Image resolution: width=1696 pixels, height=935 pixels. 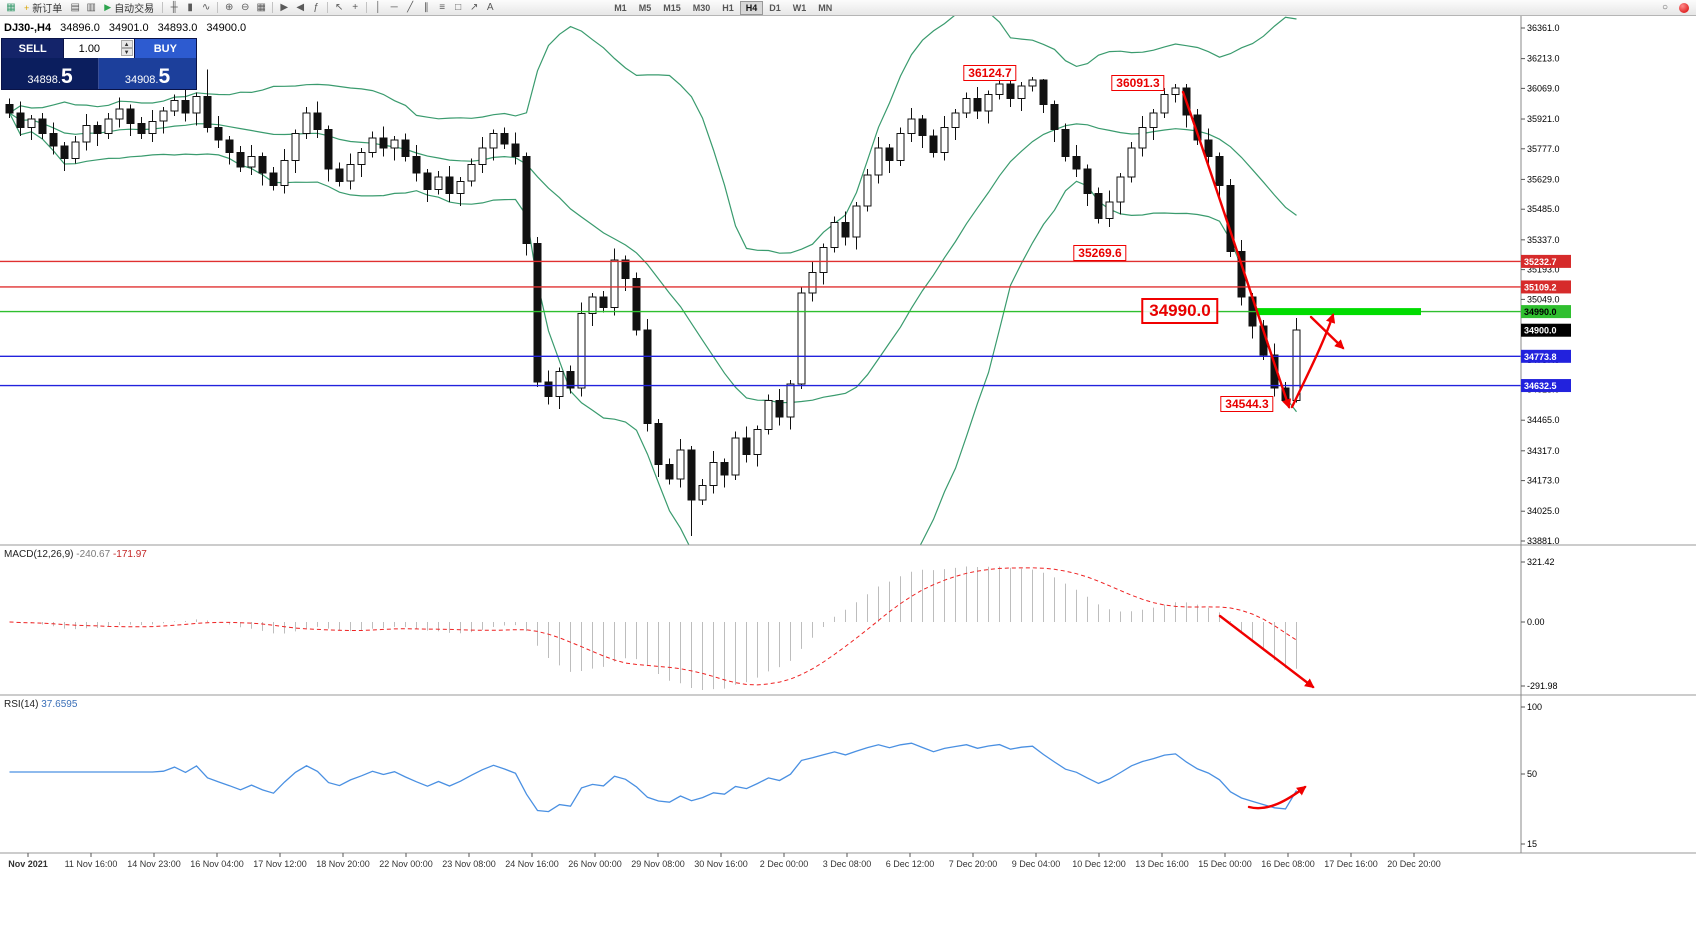 I want to click on rsi-indicator-label: RSI(14) 37.6595, so click(x=40, y=704).